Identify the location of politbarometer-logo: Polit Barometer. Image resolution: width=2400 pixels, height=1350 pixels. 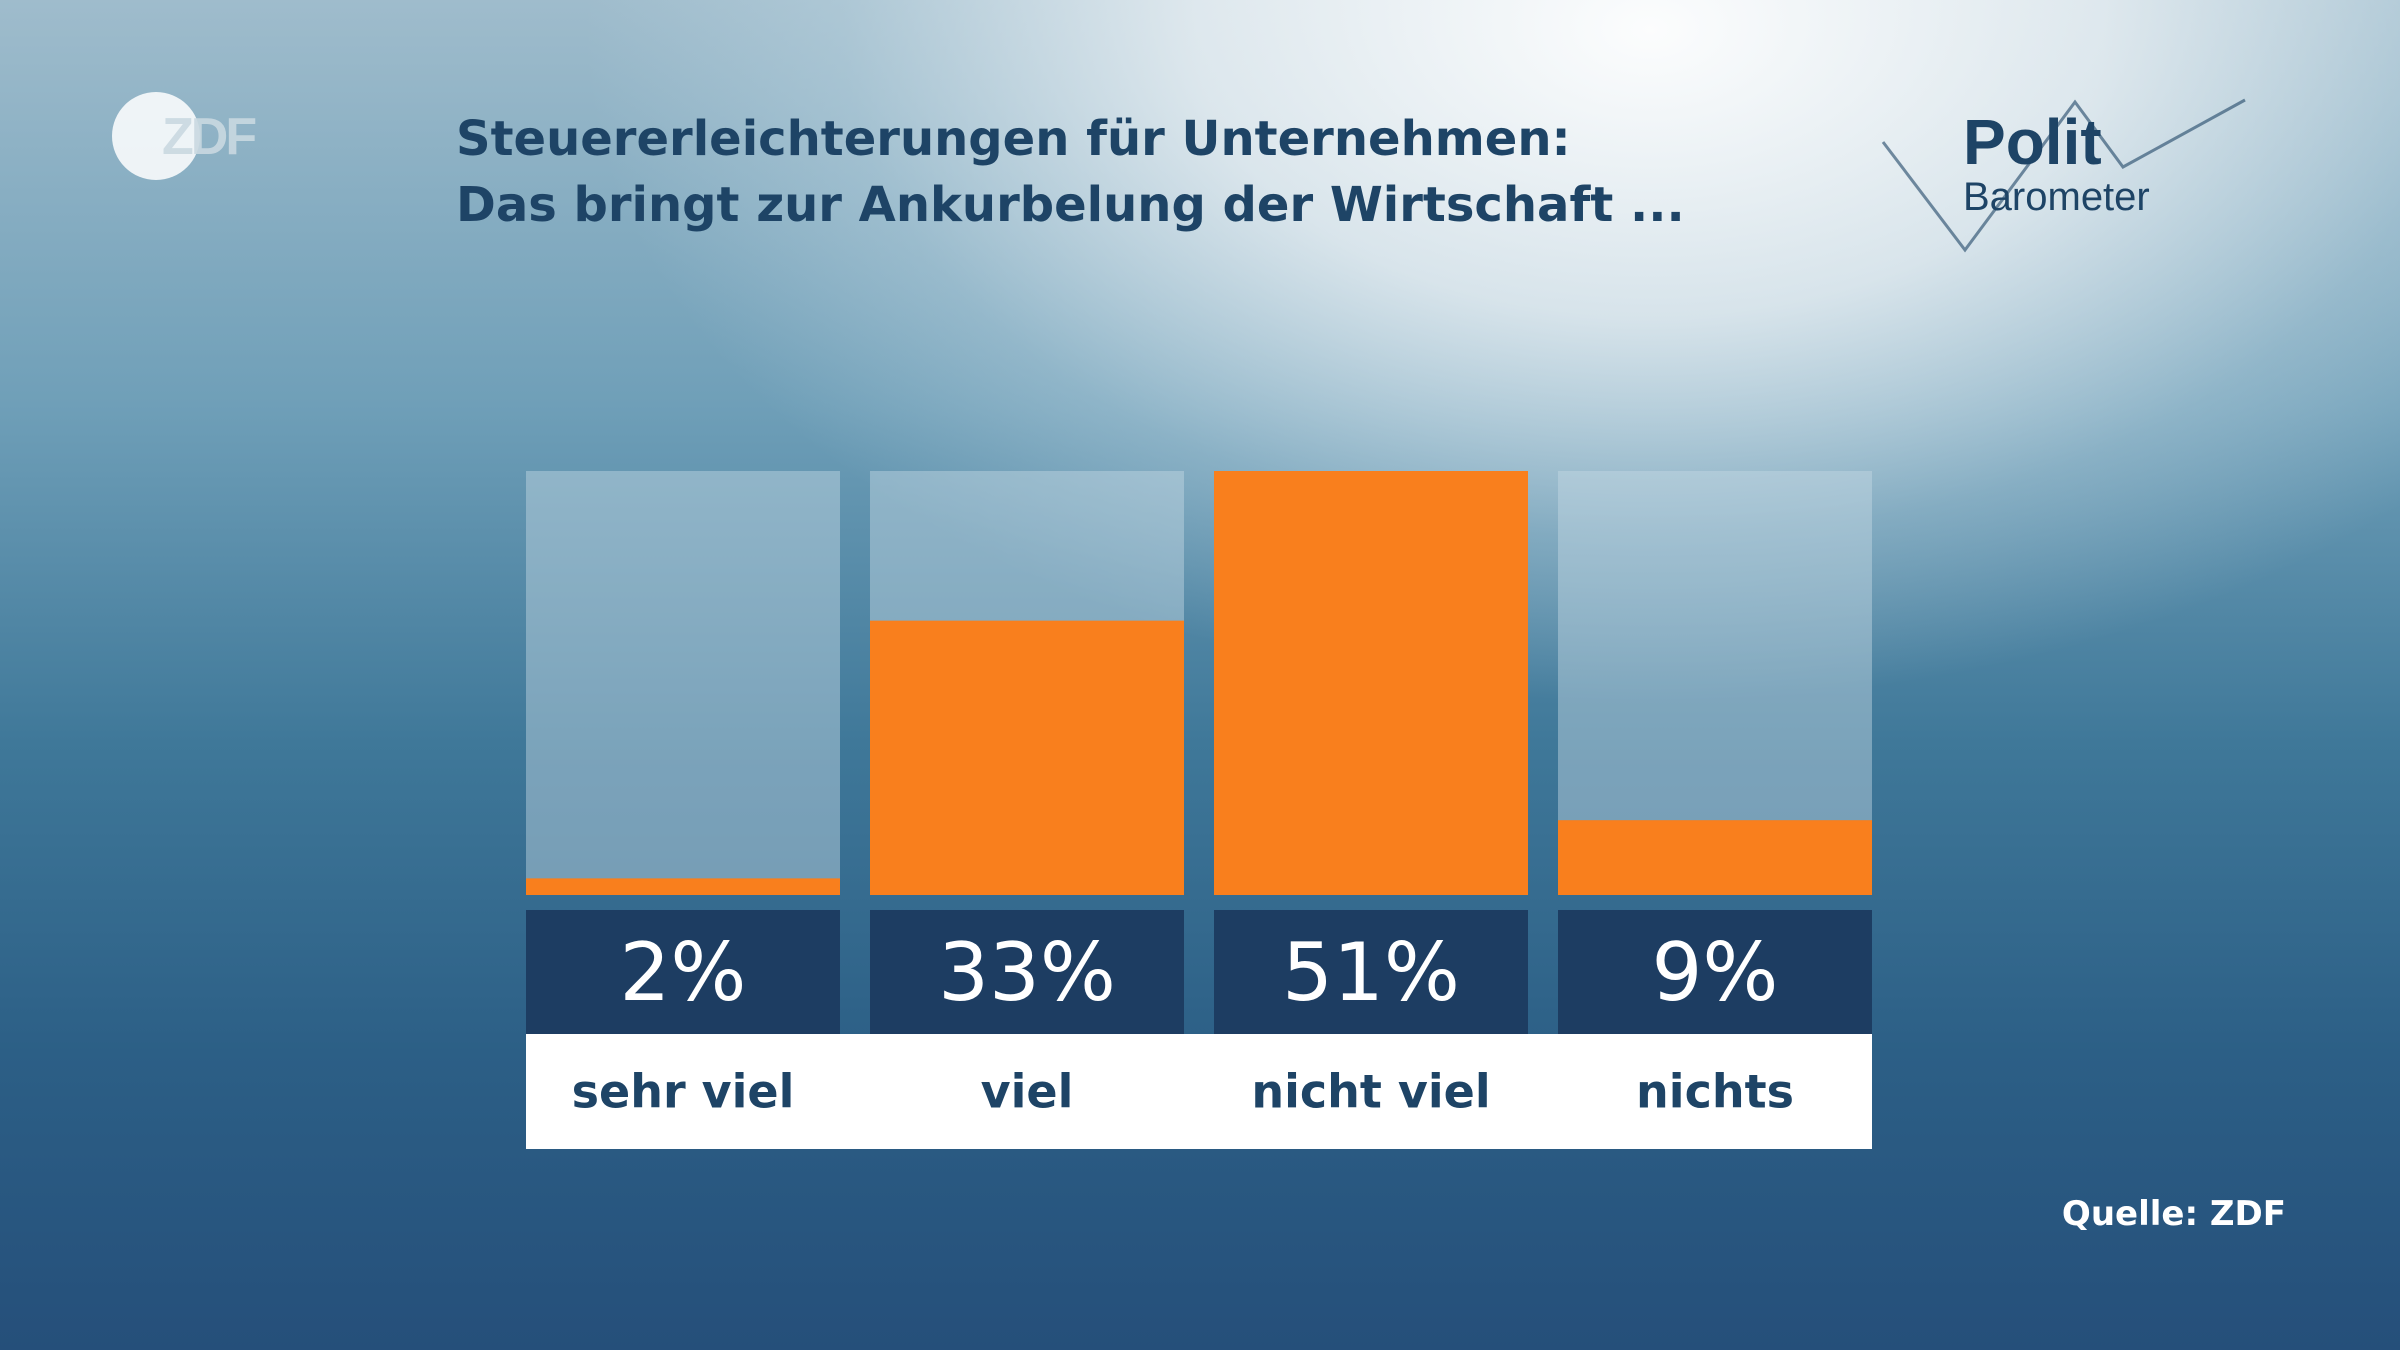
(2063, 175).